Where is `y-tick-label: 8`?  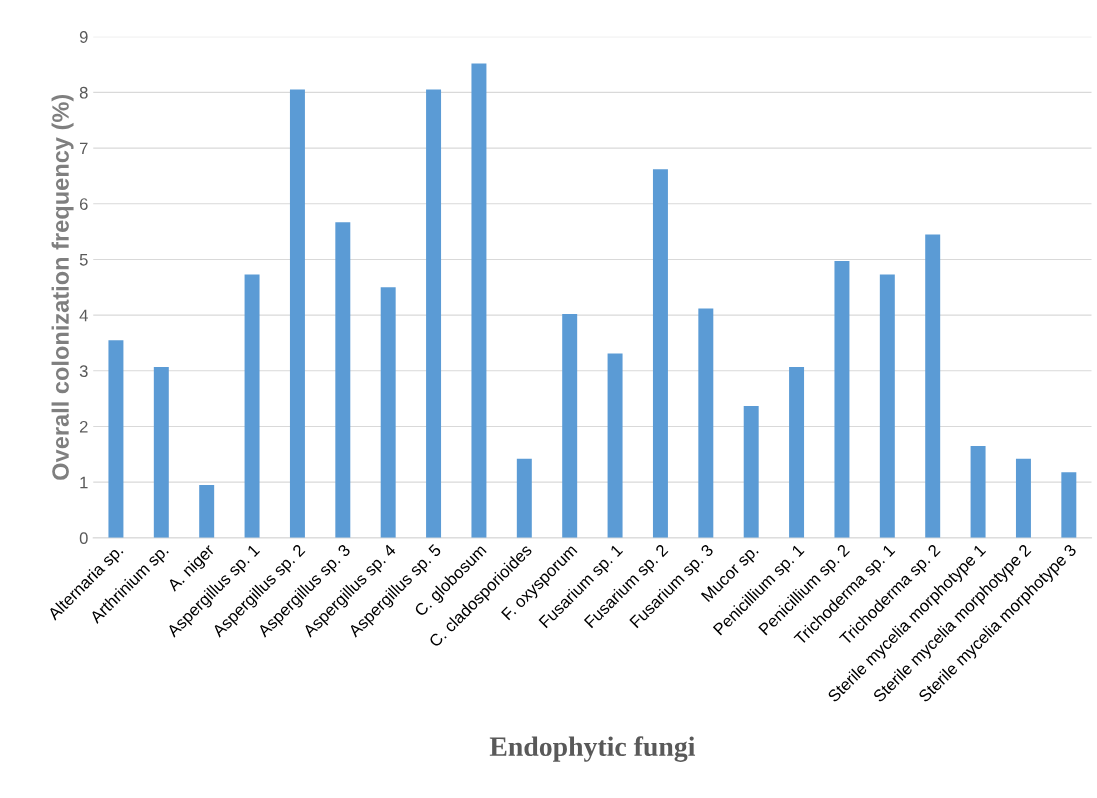
y-tick-label: 8 is located at coordinates (83, 92).